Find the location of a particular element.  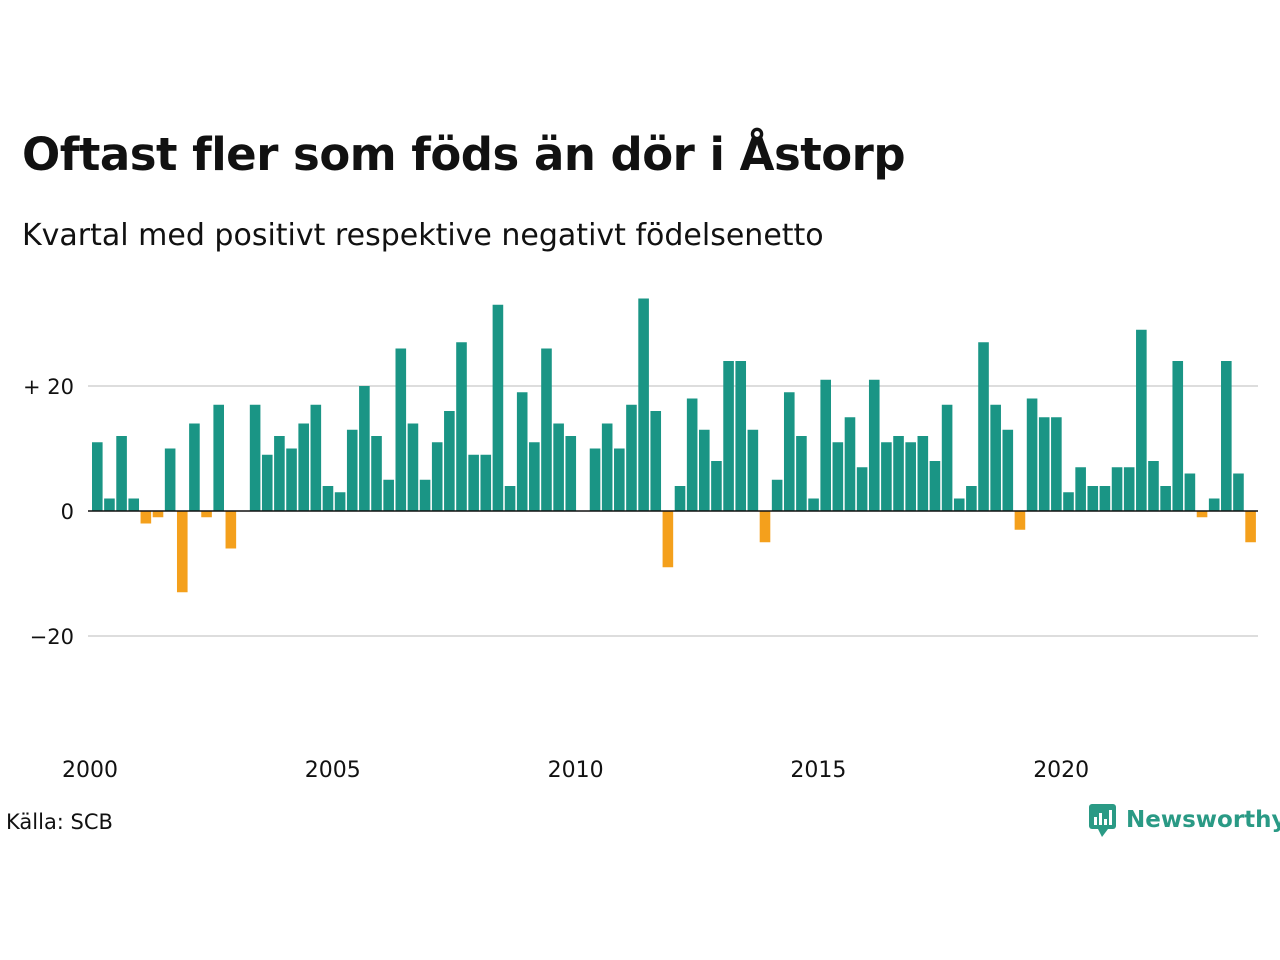

newsworthy-icon is located at coordinates (1102, 820).